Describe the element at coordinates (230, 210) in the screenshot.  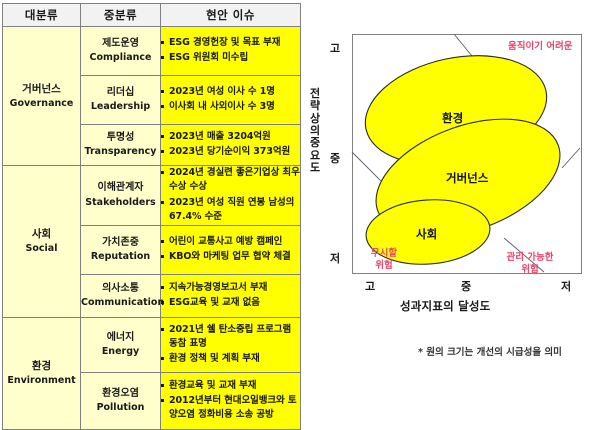
I see `list-item: 2023년 여성 직원 연봉 남성의 67.4% 수준` at that location.